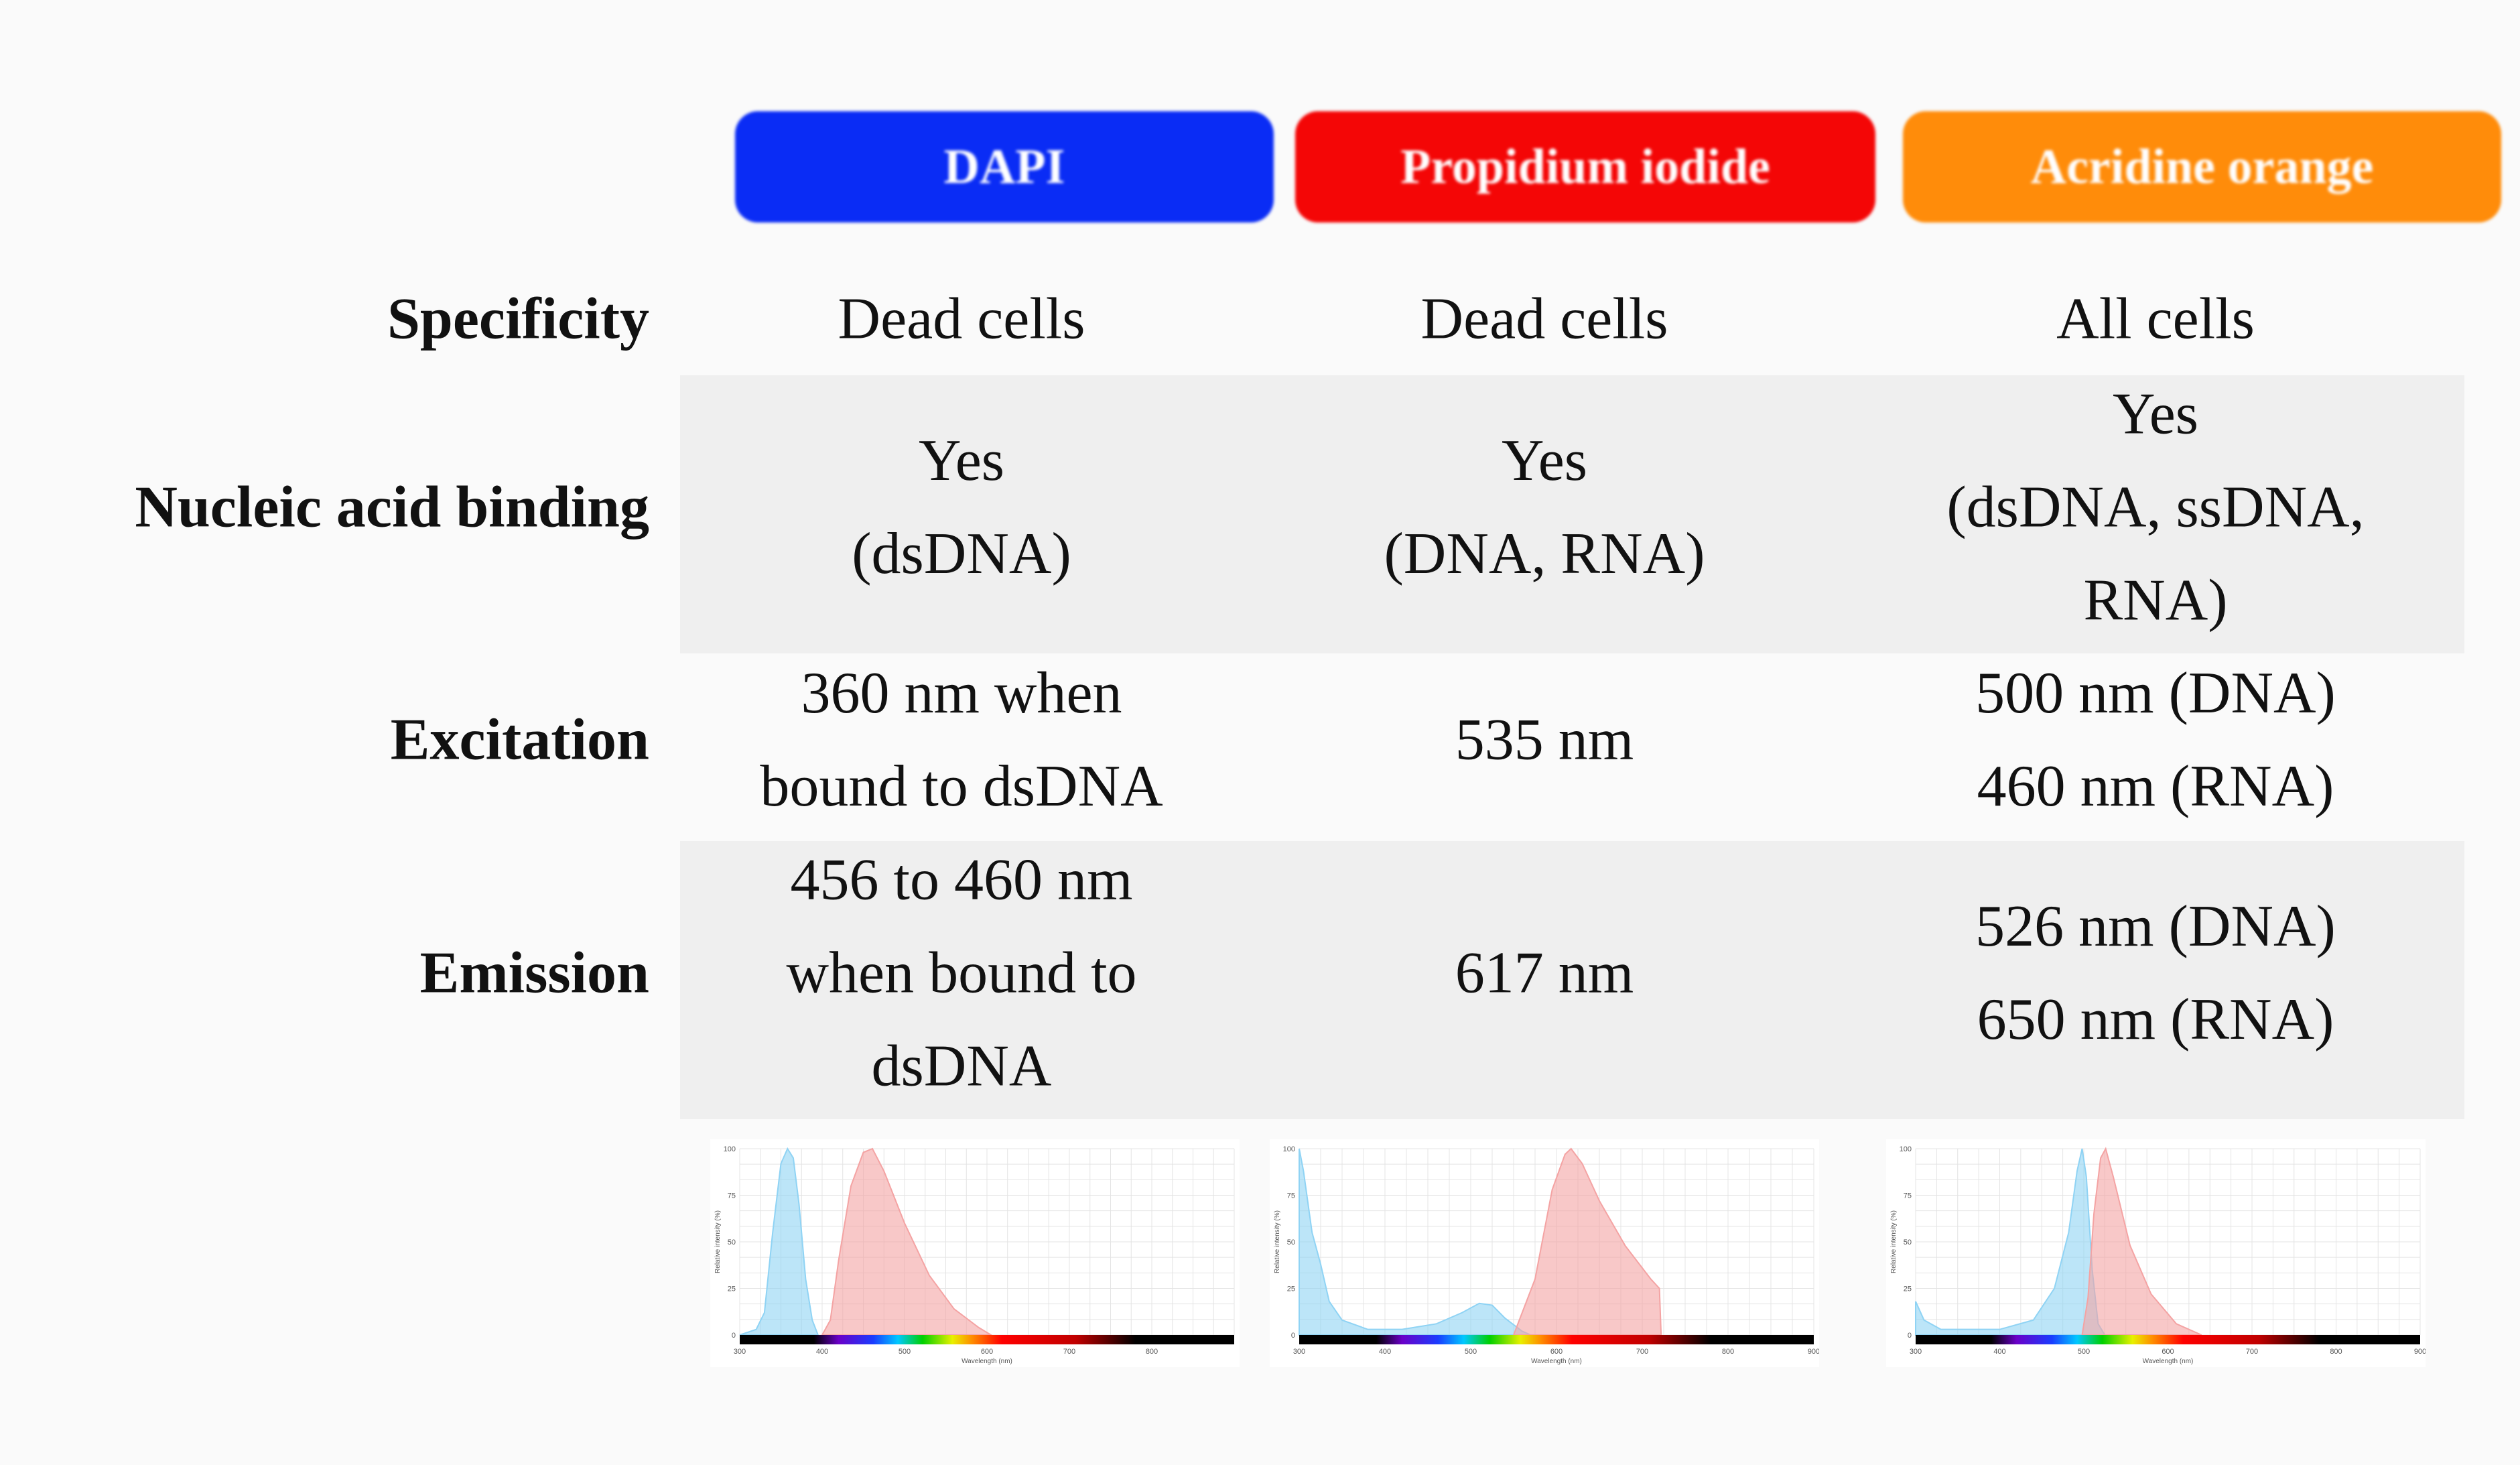 The height and width of the screenshot is (1465, 2520). Describe the element at coordinates (518, 319) in the screenshot. I see `row-label-specificity: Specificity` at that location.